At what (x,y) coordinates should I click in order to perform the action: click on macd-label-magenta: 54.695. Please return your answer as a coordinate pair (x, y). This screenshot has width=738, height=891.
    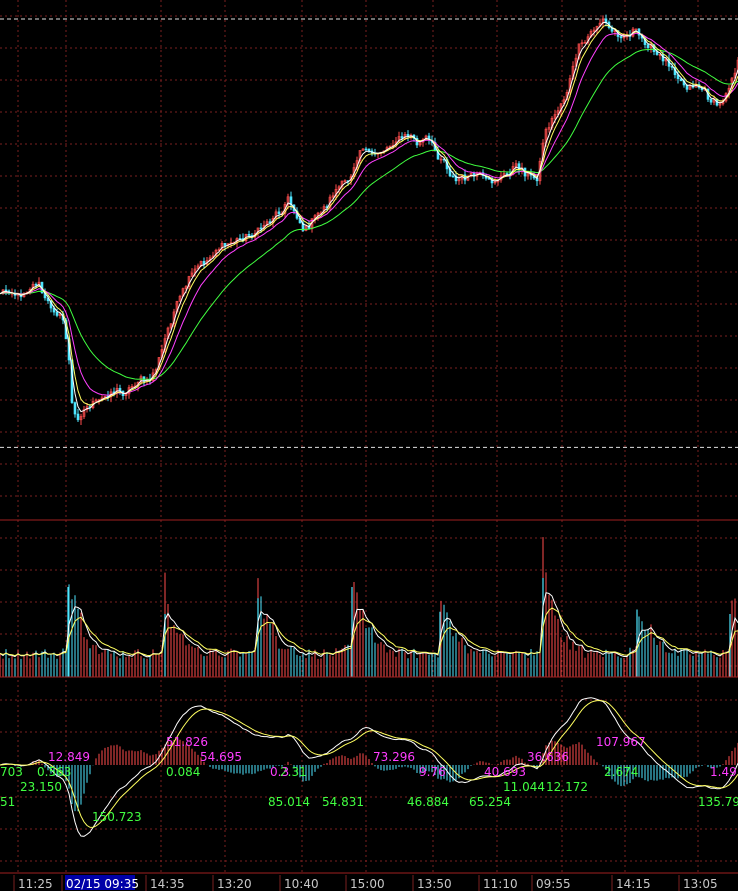
    Looking at the image, I should click on (221, 757).